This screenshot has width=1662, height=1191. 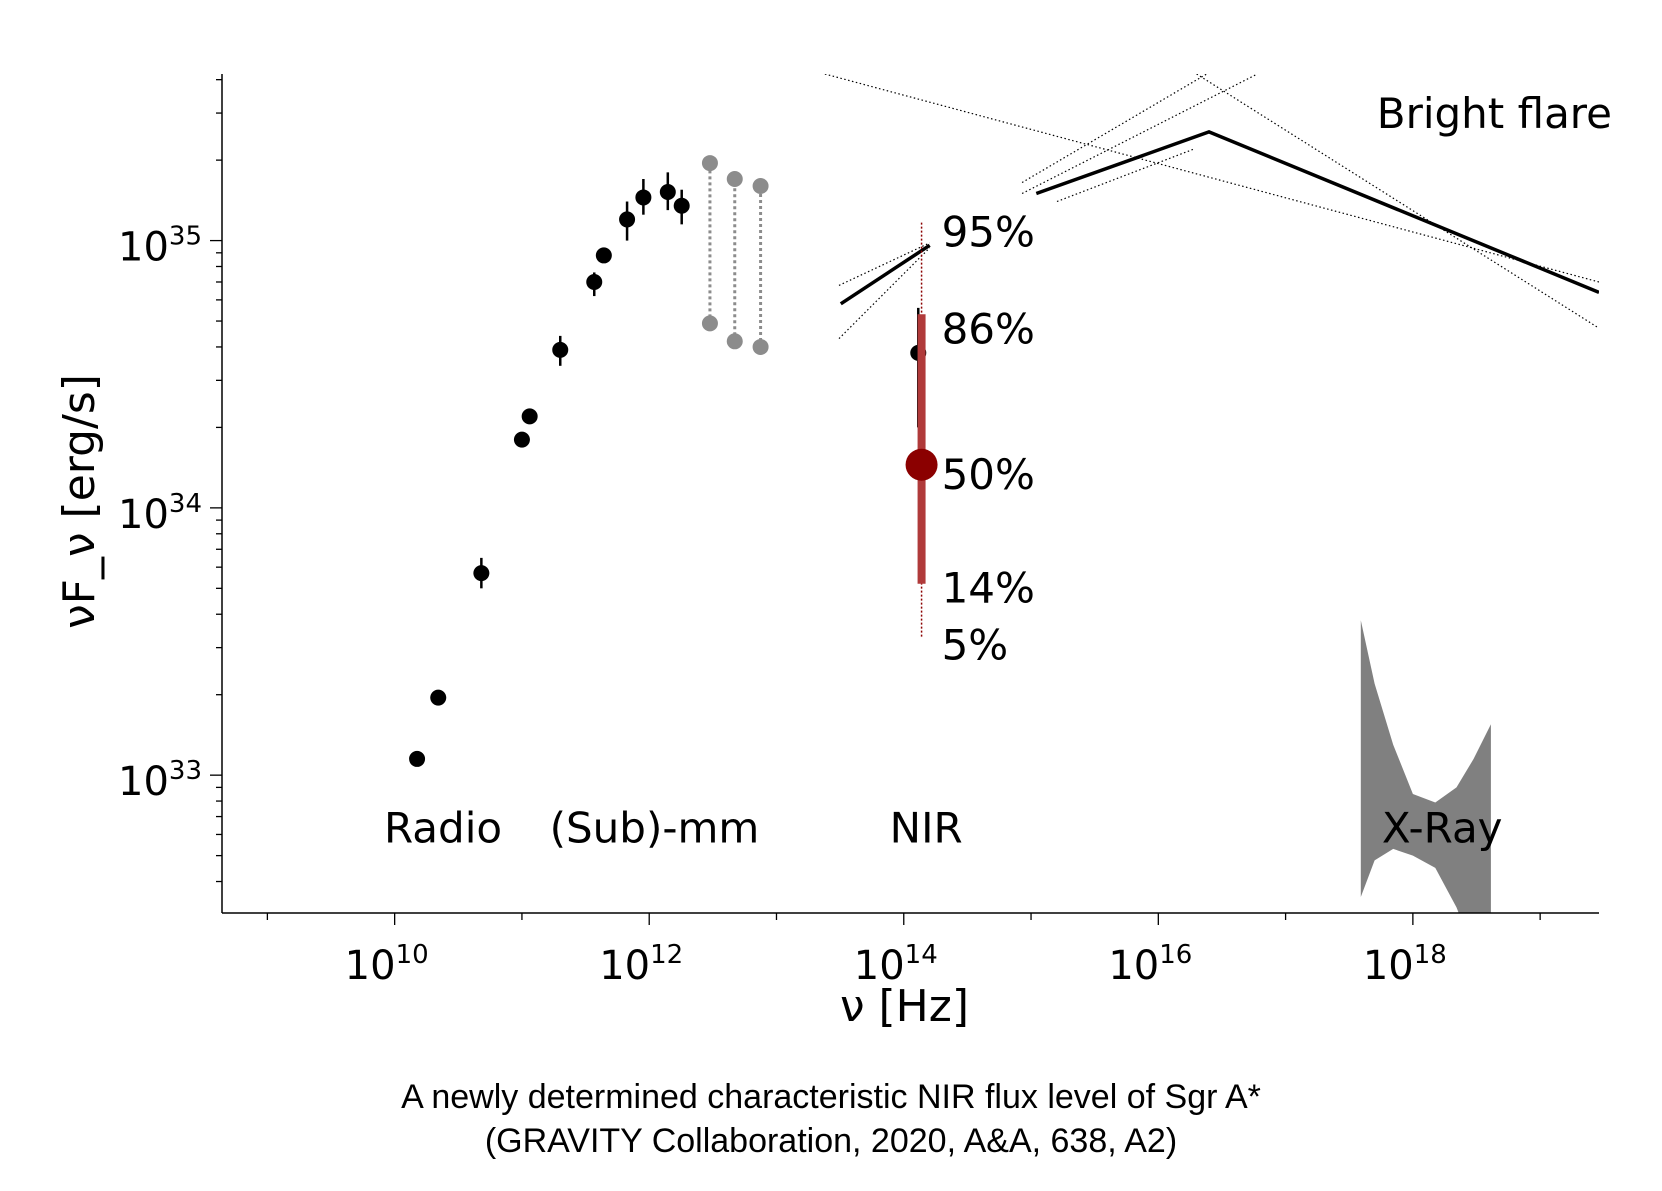 What do you see at coordinates (988, 232) in the screenshot?
I see `percentile-label-0: 95%` at bounding box center [988, 232].